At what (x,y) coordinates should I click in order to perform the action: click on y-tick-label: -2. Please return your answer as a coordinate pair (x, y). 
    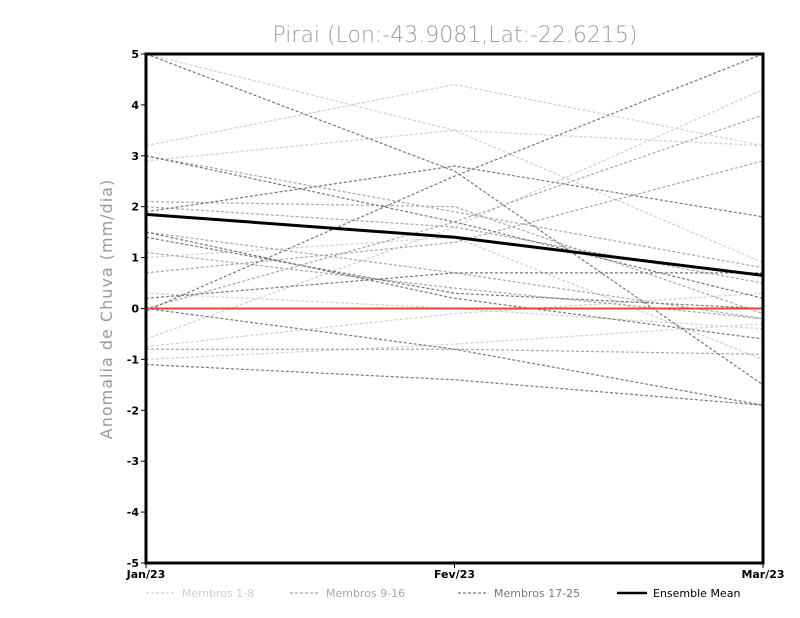
    Looking at the image, I should click on (133, 410).